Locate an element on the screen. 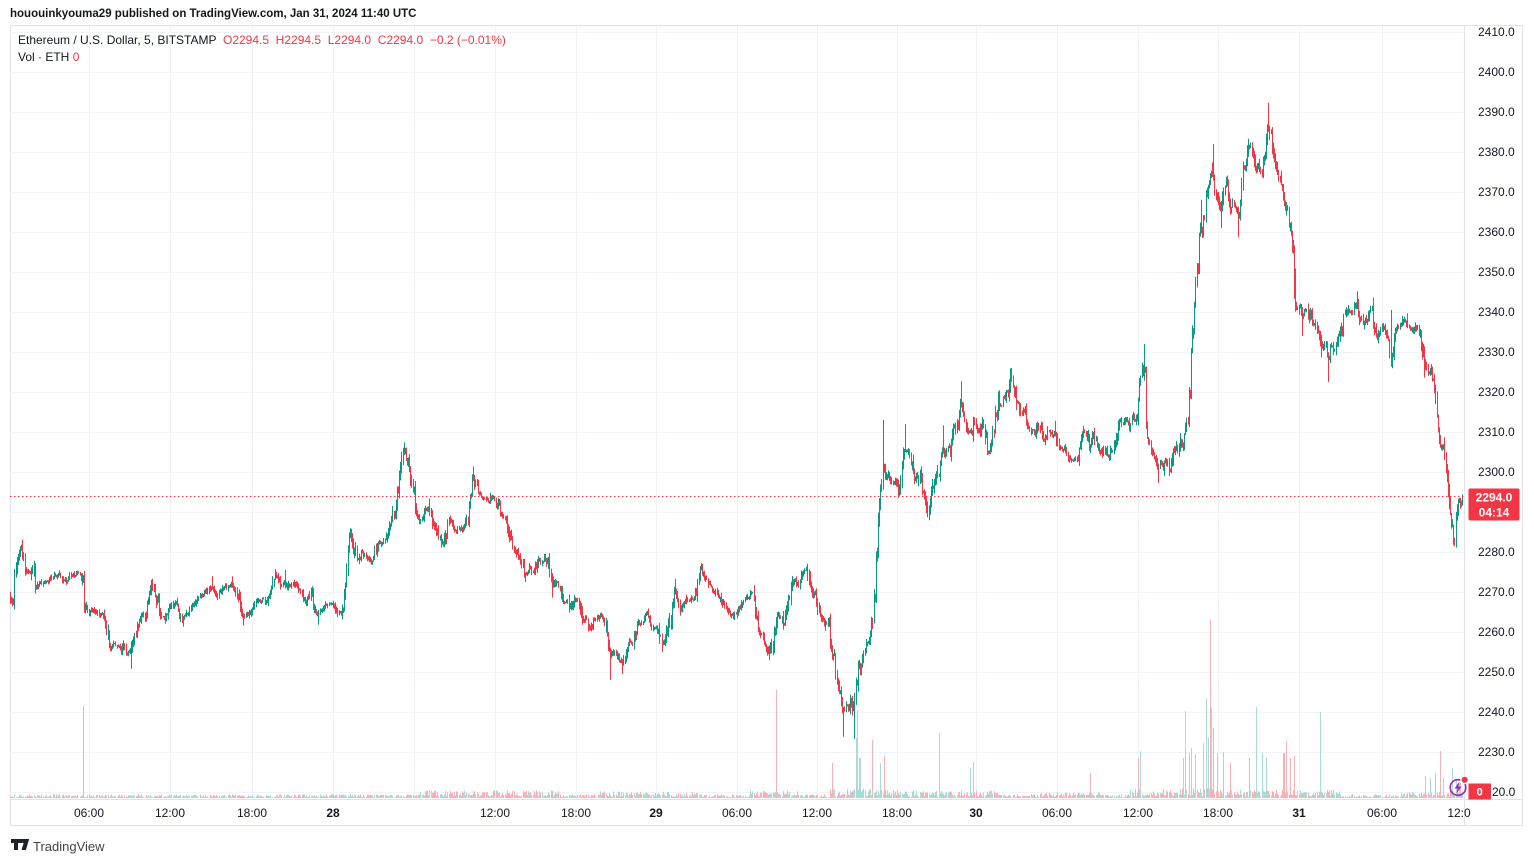 The image size is (1534, 862). svg-text: 2400.0 is located at coordinates (1496, 72).